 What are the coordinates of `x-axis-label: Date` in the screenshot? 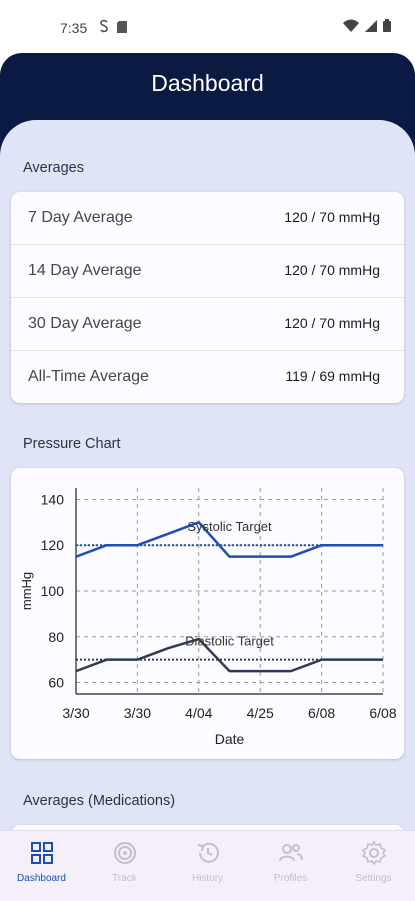 It's located at (230, 739).